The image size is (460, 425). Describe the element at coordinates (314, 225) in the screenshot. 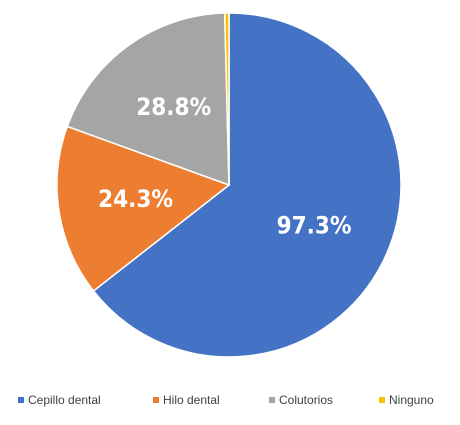

I see `value-label: 97.3%` at that location.